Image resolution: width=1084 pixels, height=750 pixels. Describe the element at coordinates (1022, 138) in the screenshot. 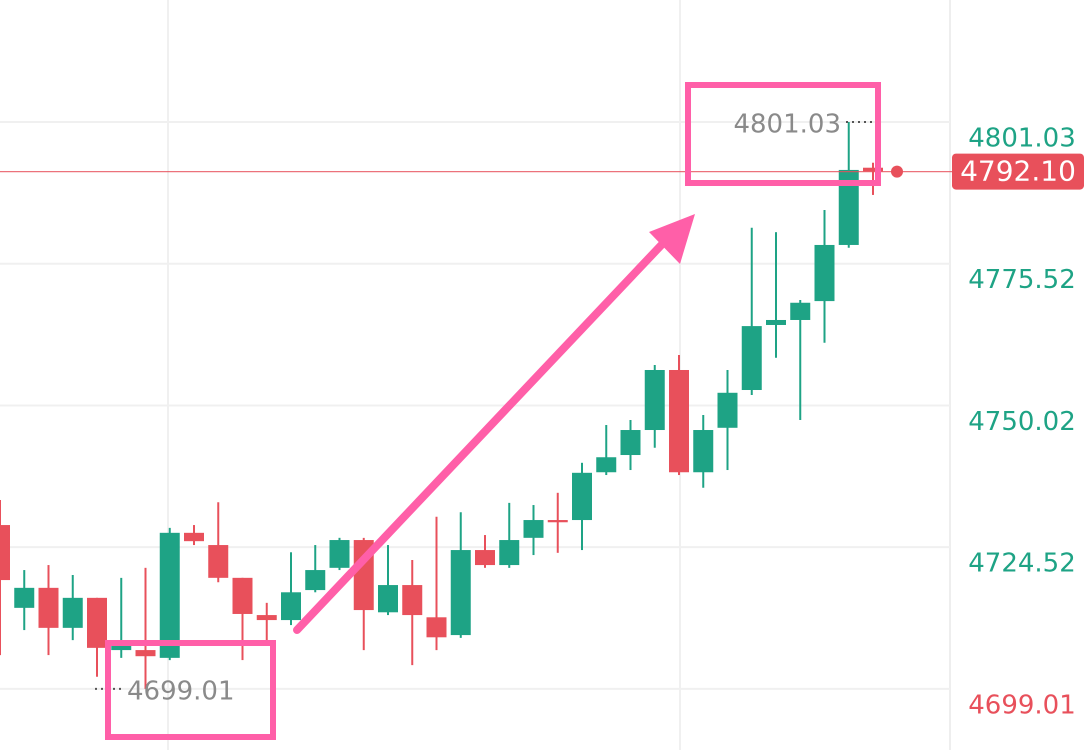

I see `y-tick-label: 4801.03` at that location.